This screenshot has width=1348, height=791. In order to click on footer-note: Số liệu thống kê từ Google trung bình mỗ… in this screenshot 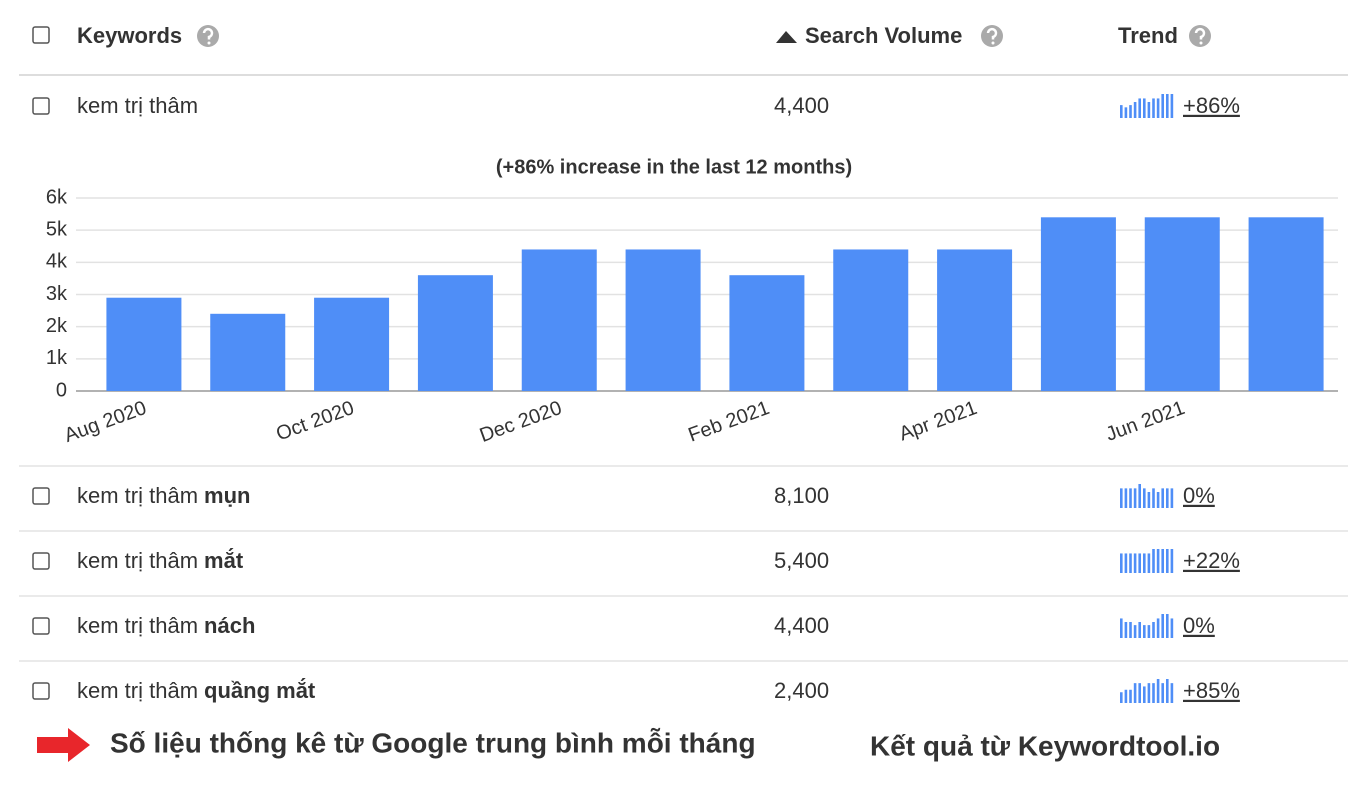, I will do `click(433, 742)`.